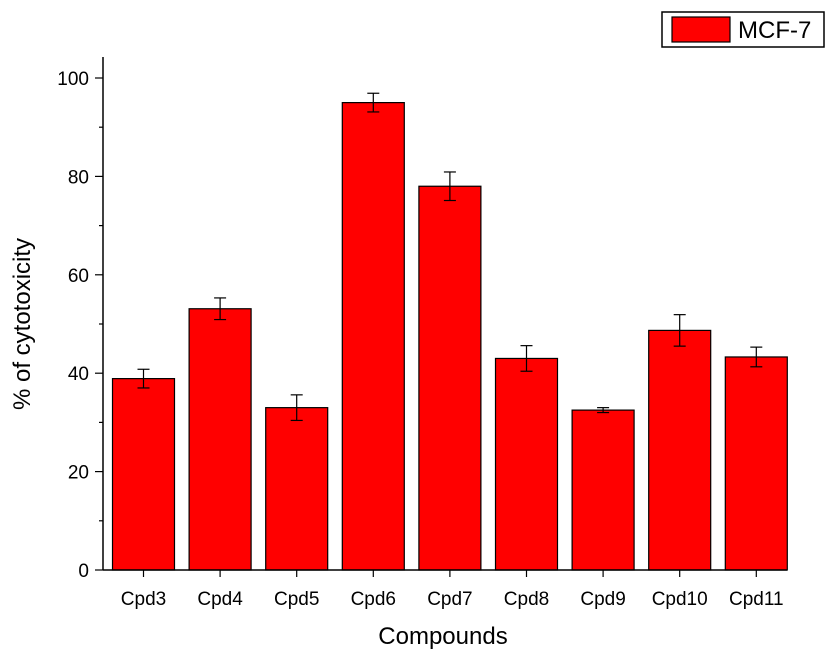 This screenshot has height=652, width=830. Describe the element at coordinates (526, 599) in the screenshot. I see `x-tick-label-cpd8: Cpd8` at that location.